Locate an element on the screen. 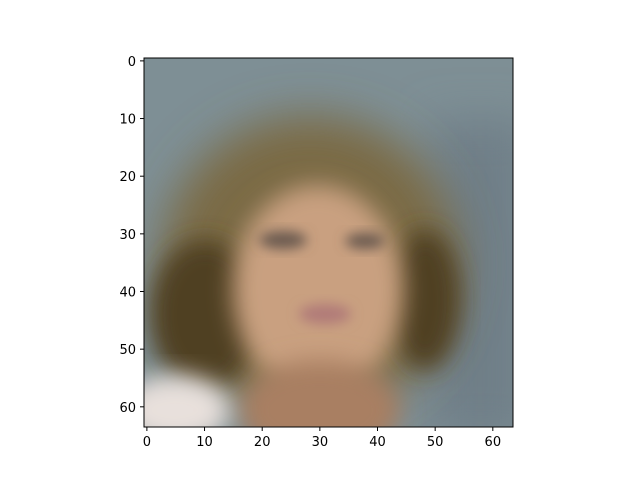  y-axis: 0 10 20 30 40 50 60 is located at coordinates (131, 235).